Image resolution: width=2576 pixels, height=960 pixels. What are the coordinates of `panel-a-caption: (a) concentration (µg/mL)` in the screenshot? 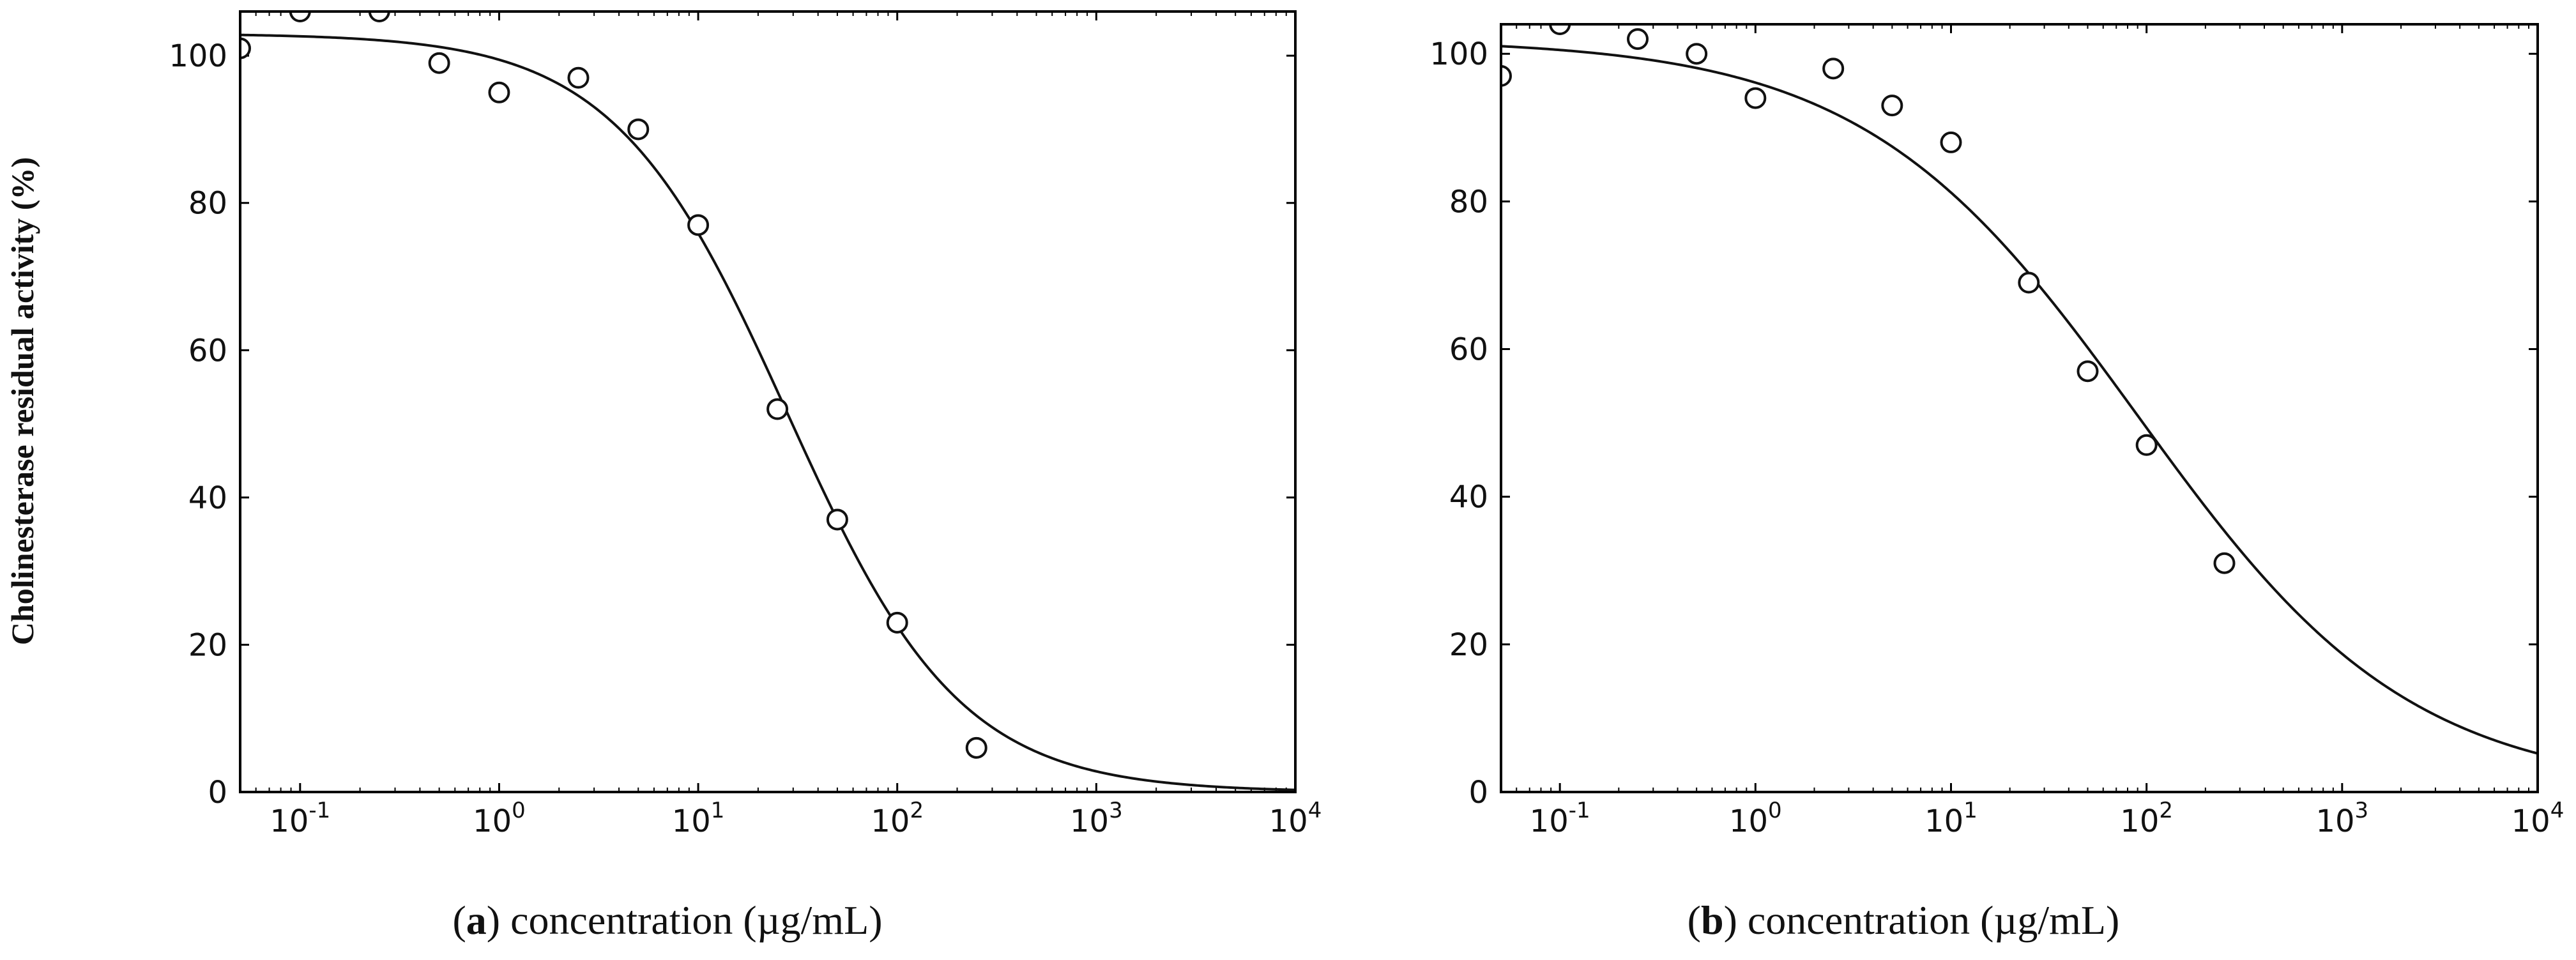 It's located at (667, 920).